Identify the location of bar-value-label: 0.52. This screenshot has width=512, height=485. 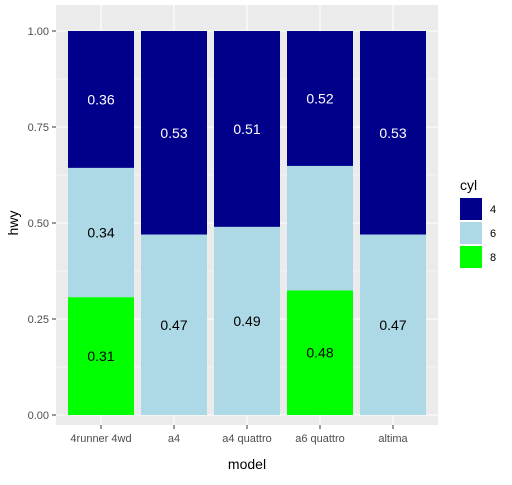
(319, 98).